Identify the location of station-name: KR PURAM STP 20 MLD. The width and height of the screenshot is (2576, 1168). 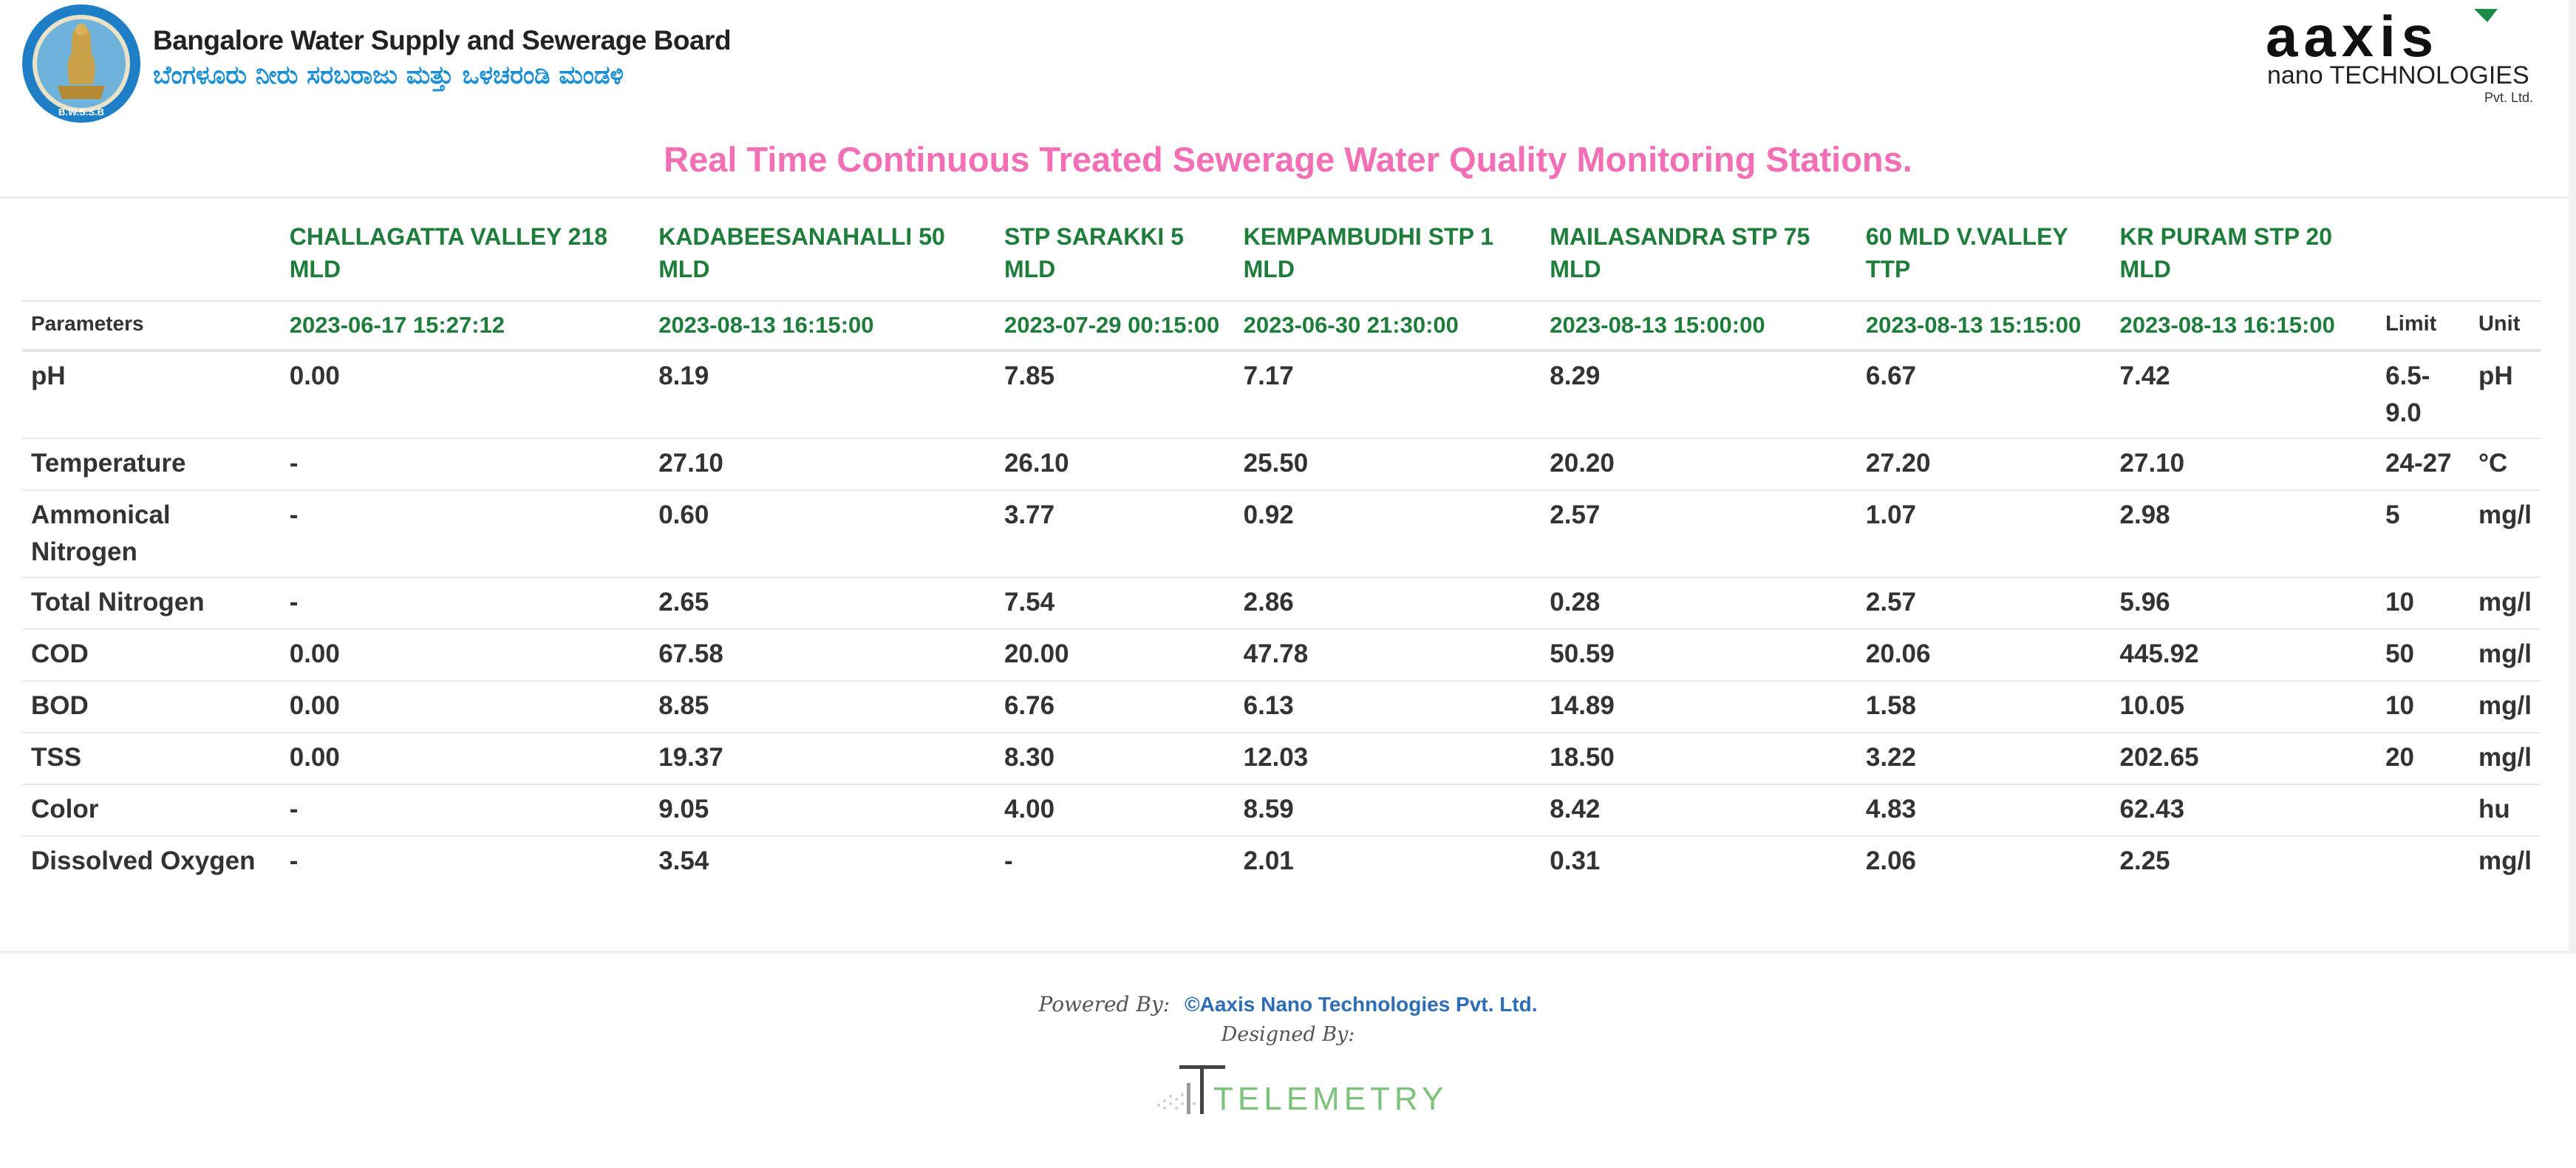
(2225, 253).